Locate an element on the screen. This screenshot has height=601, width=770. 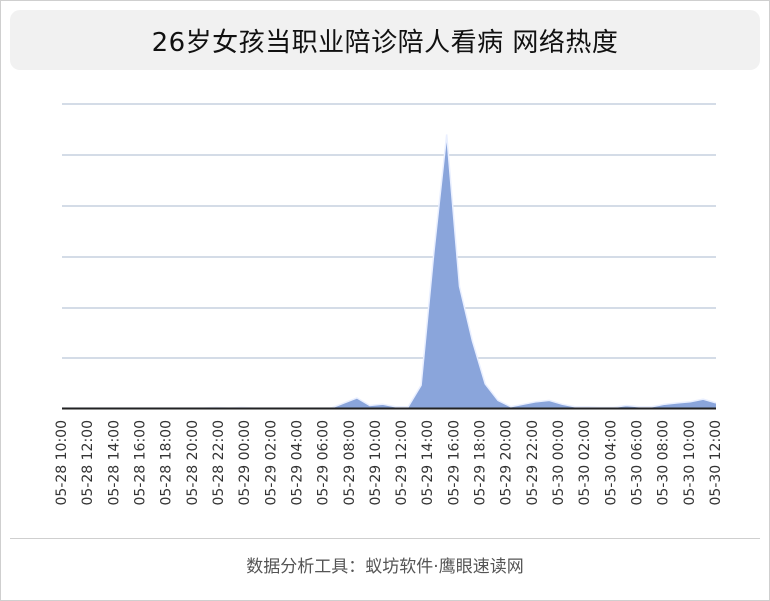
x-tick-label: 05-29 22:00 is located at coordinates (533, 462).